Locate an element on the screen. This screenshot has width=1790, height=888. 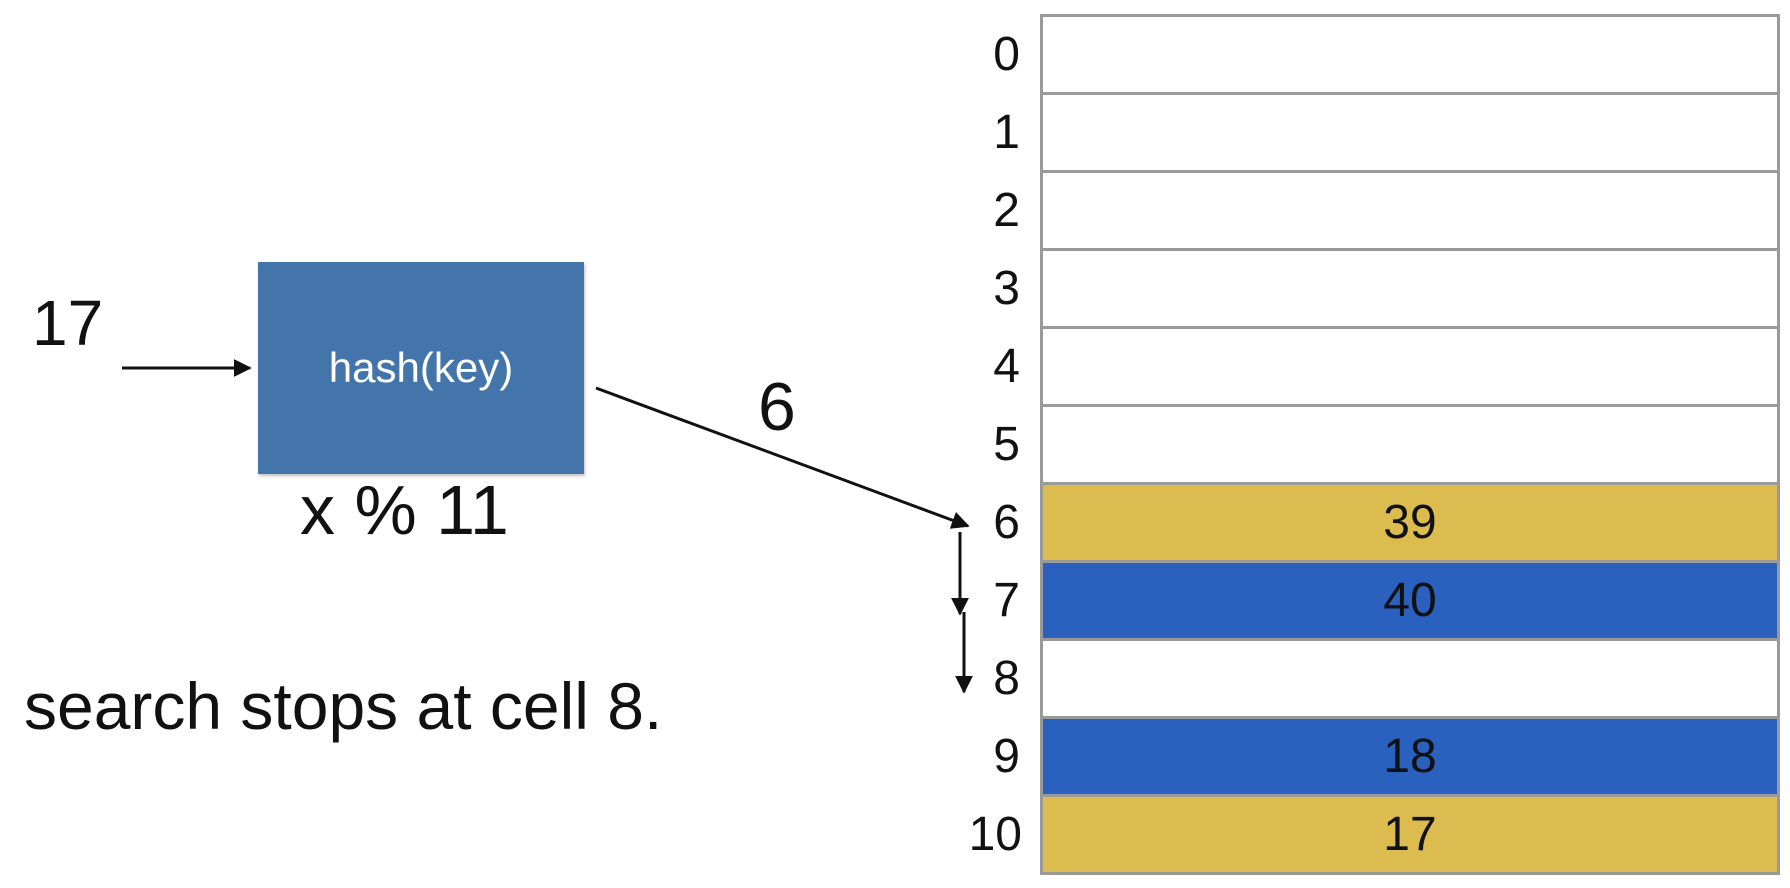
index-label: 9 is located at coordinates (1006, 756).